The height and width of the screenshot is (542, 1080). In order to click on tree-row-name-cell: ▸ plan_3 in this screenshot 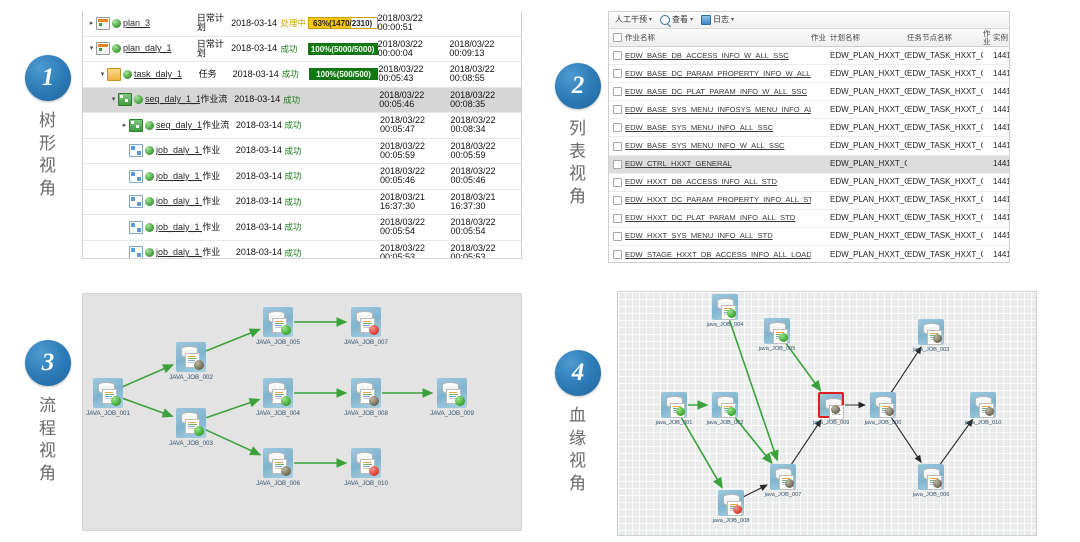, I will do `click(140, 23)`.